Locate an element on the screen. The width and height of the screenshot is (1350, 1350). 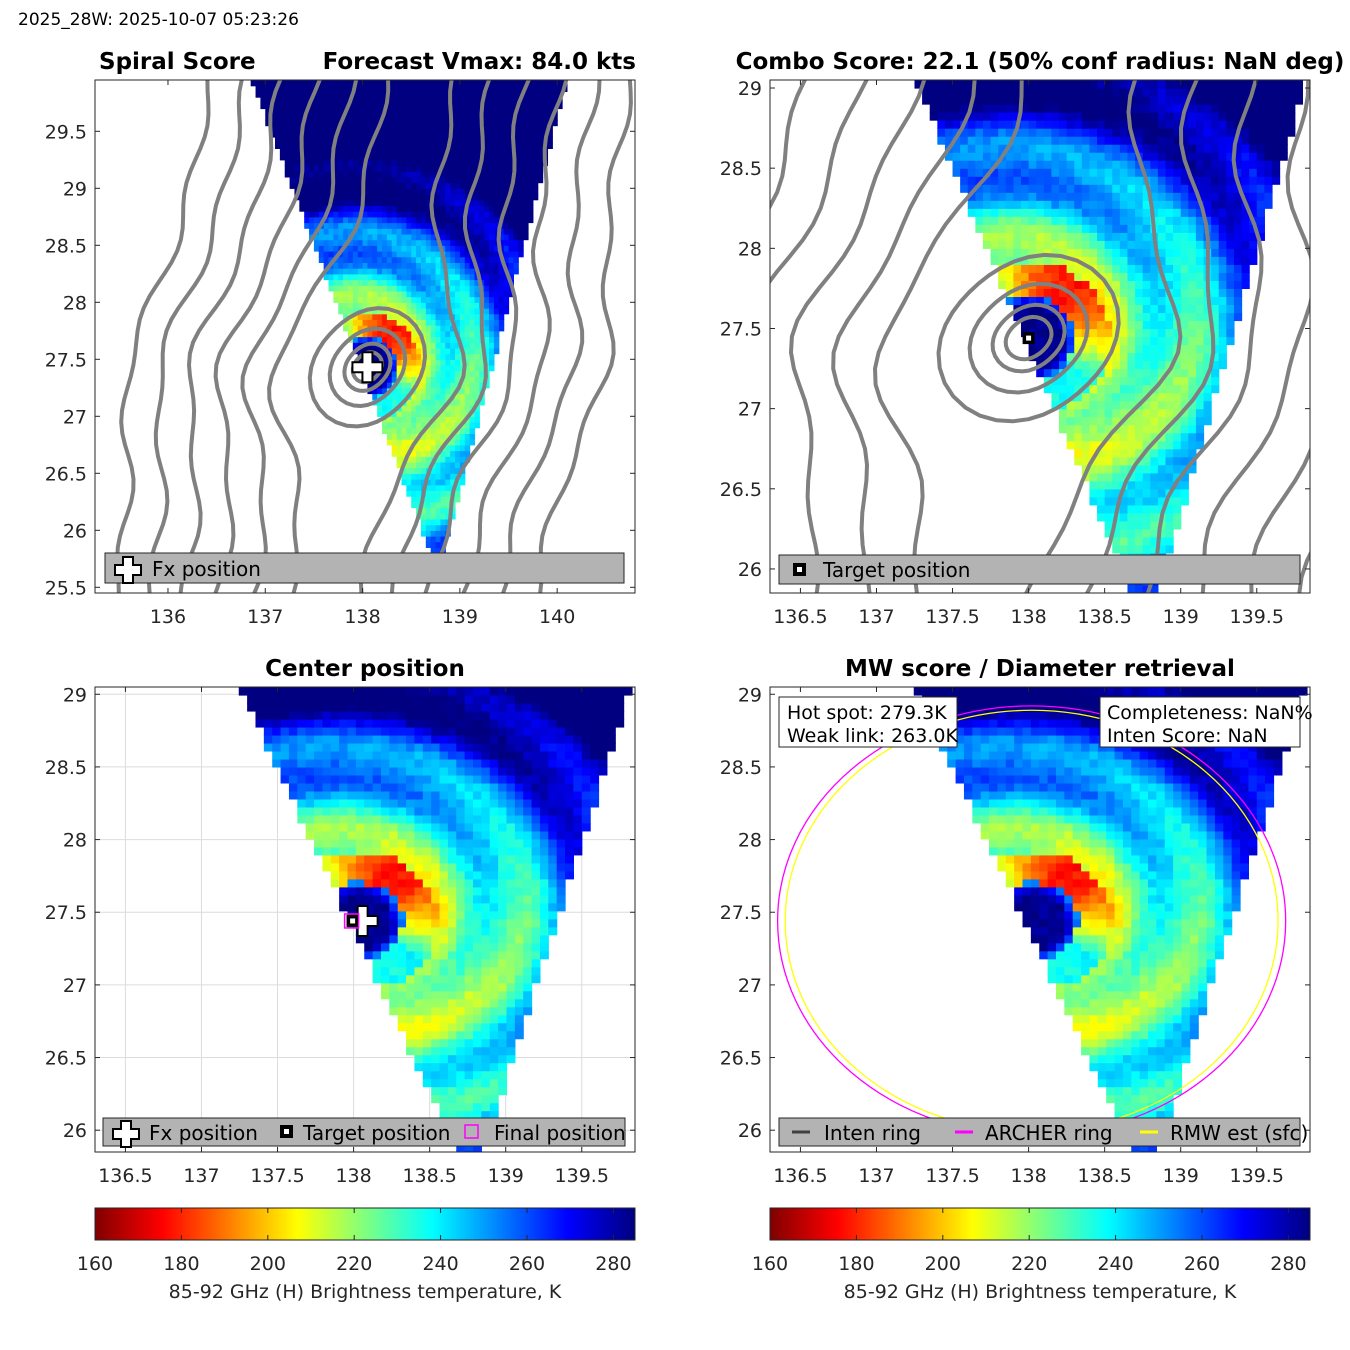
legend: Target position is located at coordinates (1039, 569).